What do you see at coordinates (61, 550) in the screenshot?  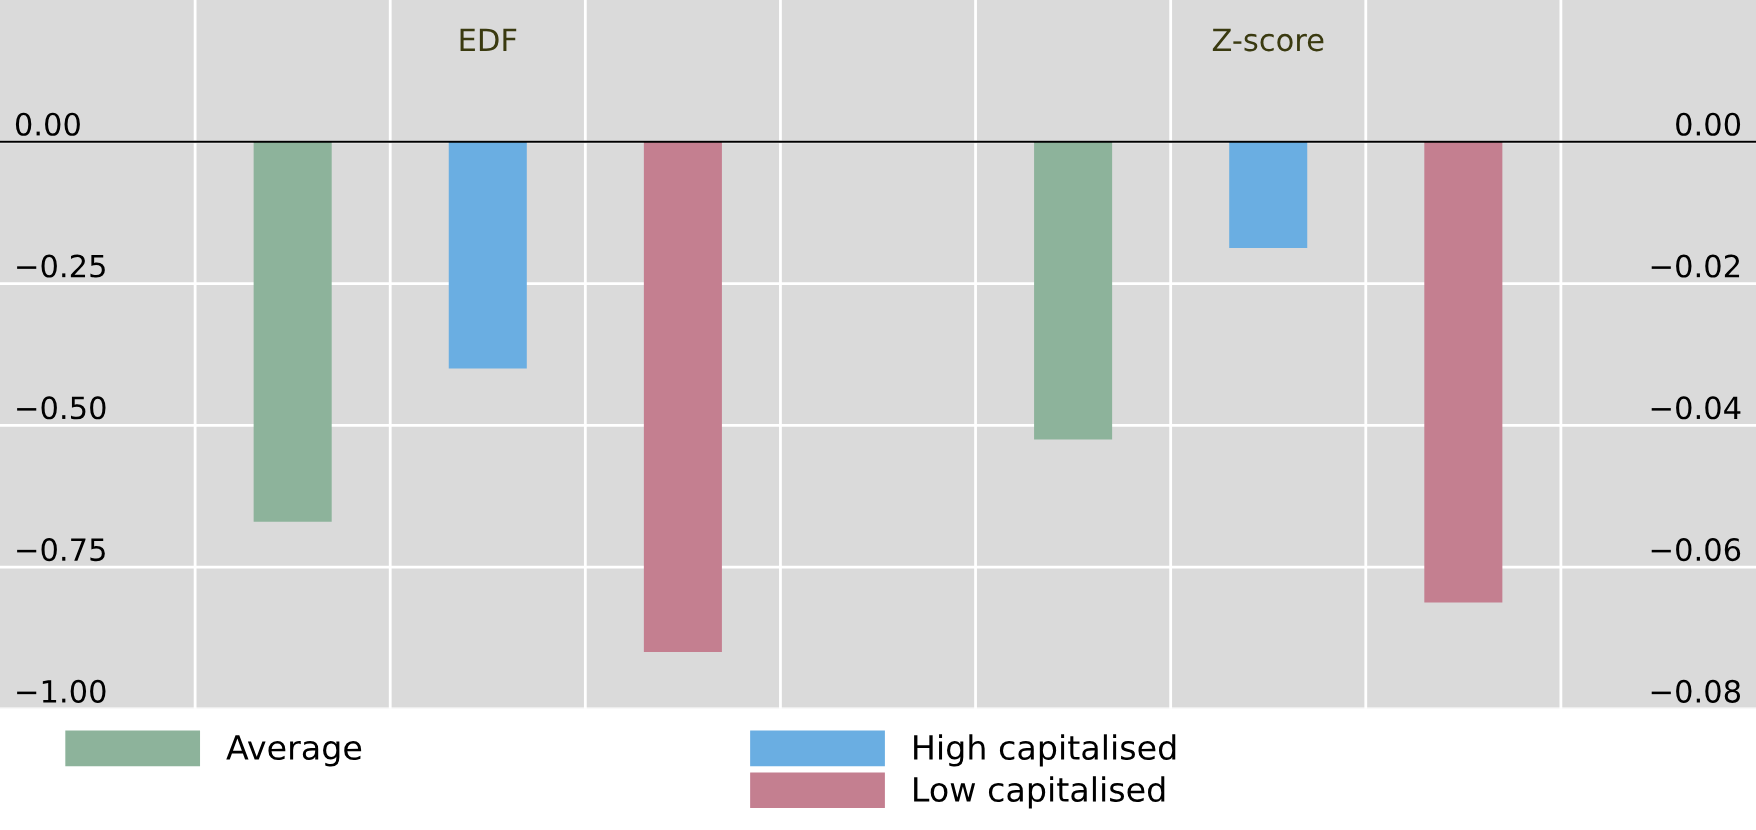 I see `y-tick-label: −0.75` at bounding box center [61, 550].